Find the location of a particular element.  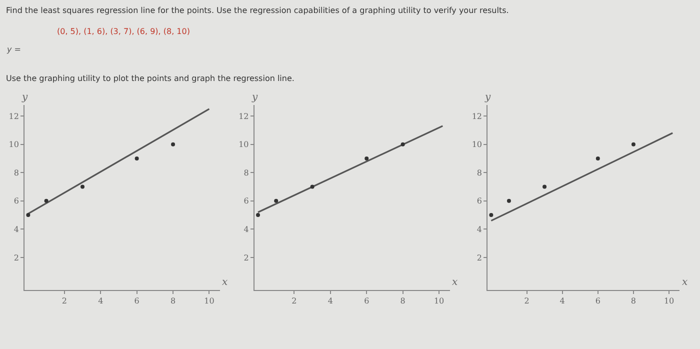

chart-subtitle: (0, 5), (1, 6), (3, 7), (6, 9), (8, 10) is located at coordinates (123, 31).